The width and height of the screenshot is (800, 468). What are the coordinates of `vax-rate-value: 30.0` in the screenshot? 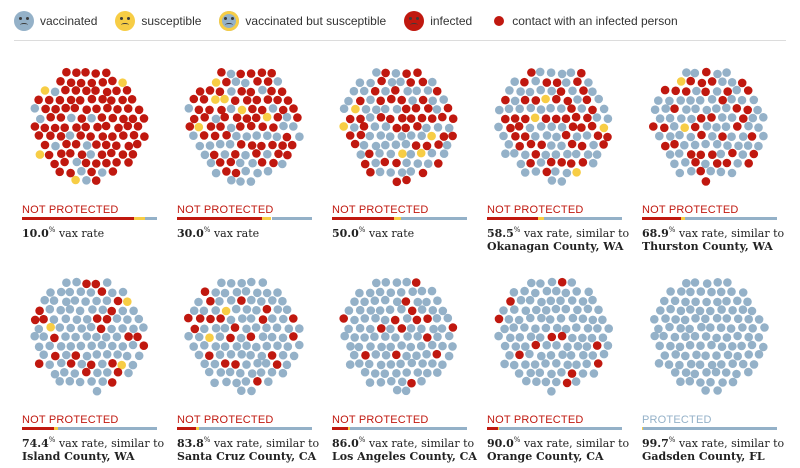 It's located at (190, 233).